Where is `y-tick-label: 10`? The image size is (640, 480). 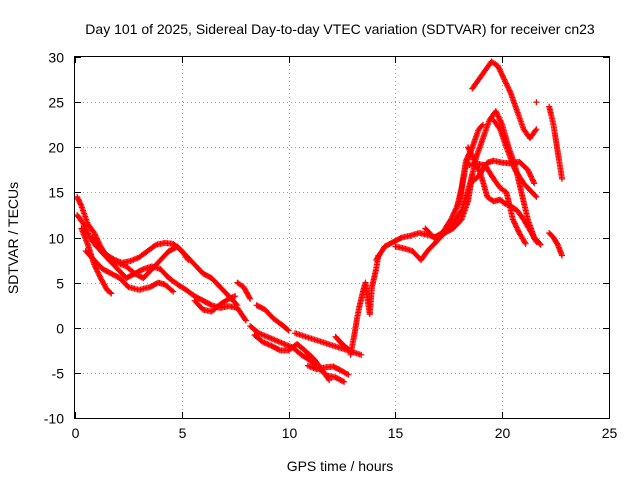
y-tick-label: 10 is located at coordinates (56, 239).